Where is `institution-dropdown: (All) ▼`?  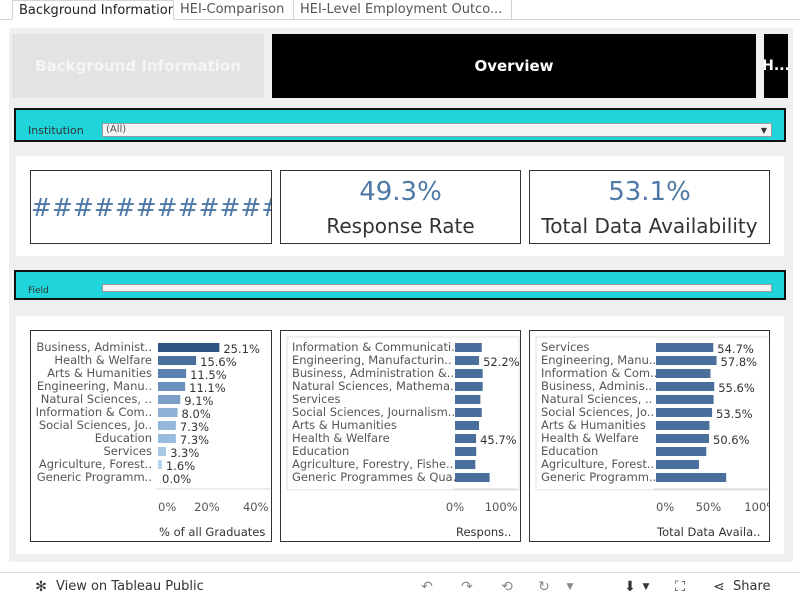 institution-dropdown: (All) ▼ is located at coordinates (437, 130).